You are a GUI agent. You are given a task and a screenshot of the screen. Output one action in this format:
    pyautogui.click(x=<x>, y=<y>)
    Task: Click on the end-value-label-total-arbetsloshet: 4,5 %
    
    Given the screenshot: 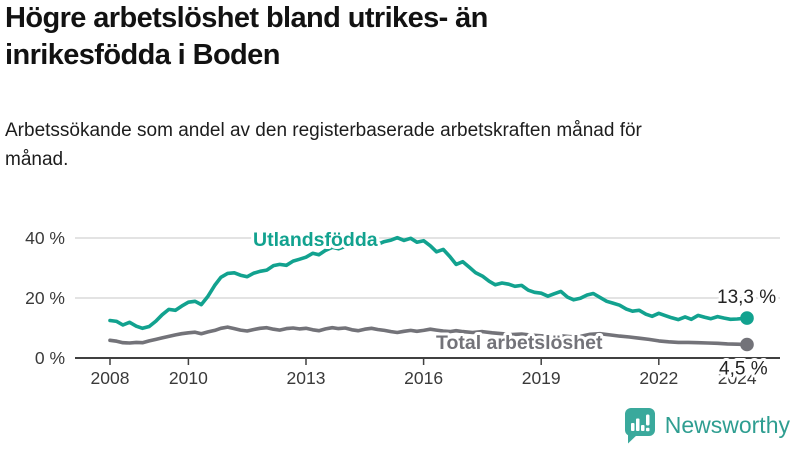 What is the action you would take?
    pyautogui.click(x=743, y=369)
    